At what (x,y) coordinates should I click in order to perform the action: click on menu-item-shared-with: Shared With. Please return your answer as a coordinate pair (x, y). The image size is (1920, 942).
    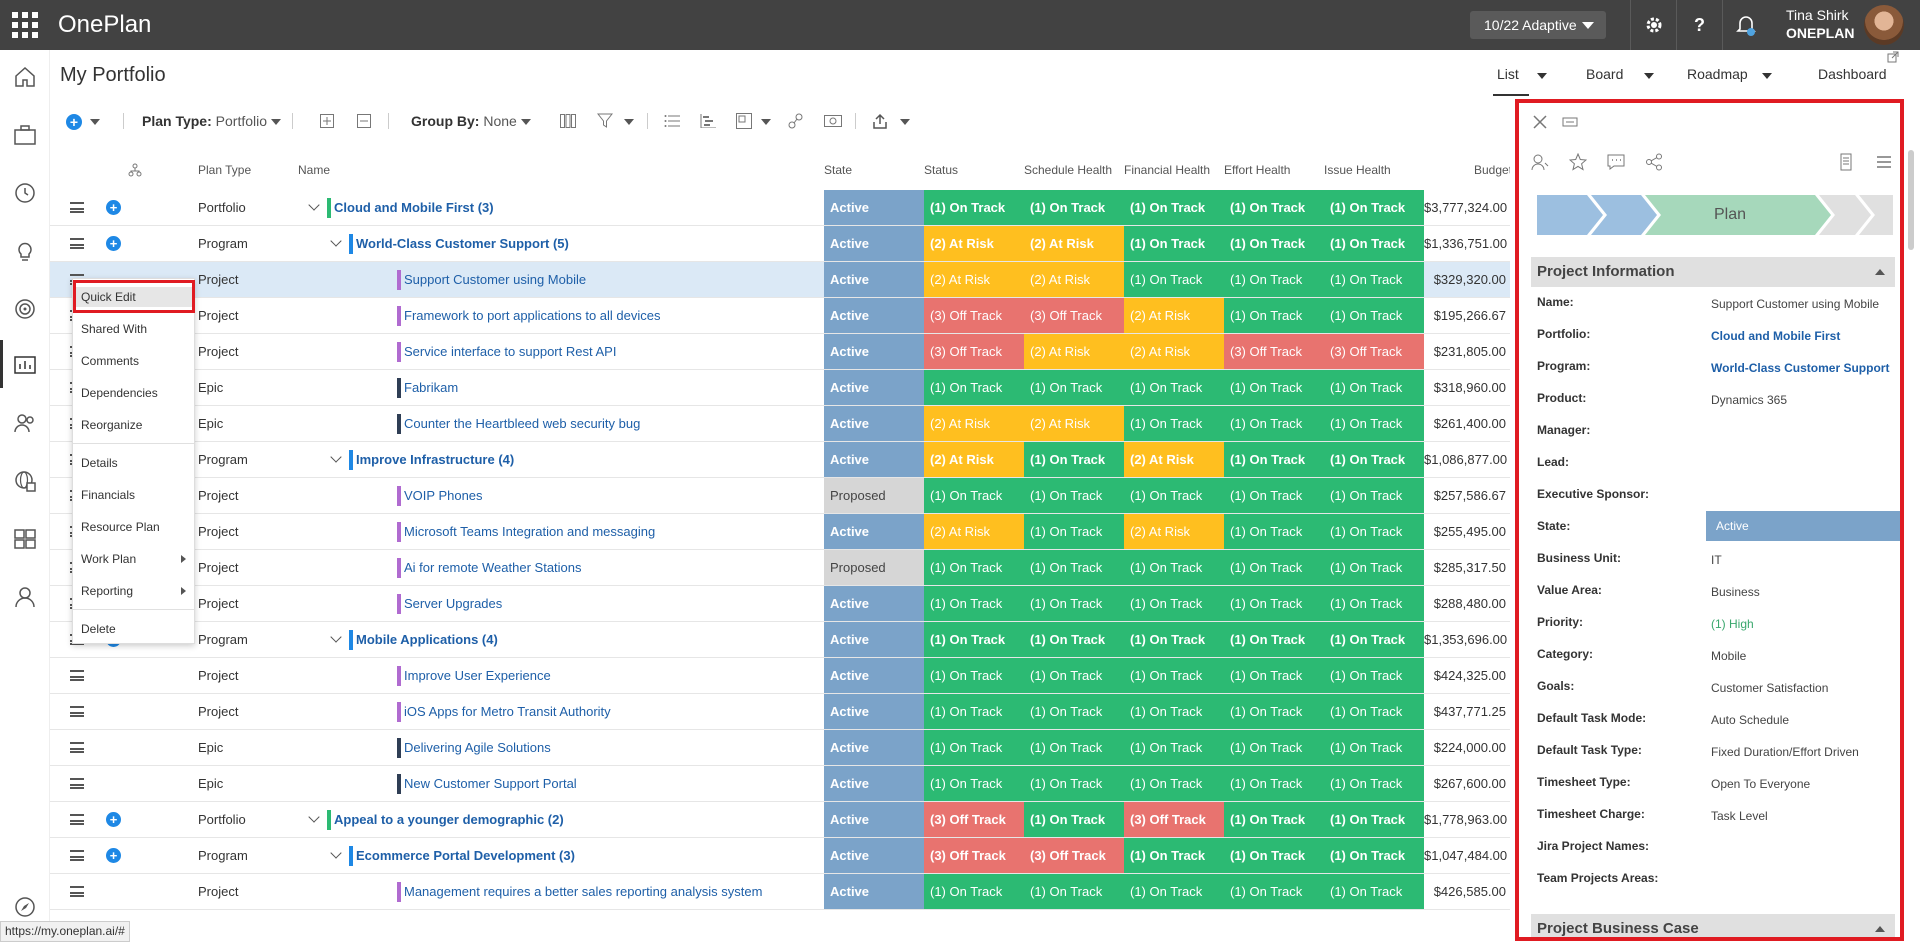
    Looking at the image, I should click on (114, 329).